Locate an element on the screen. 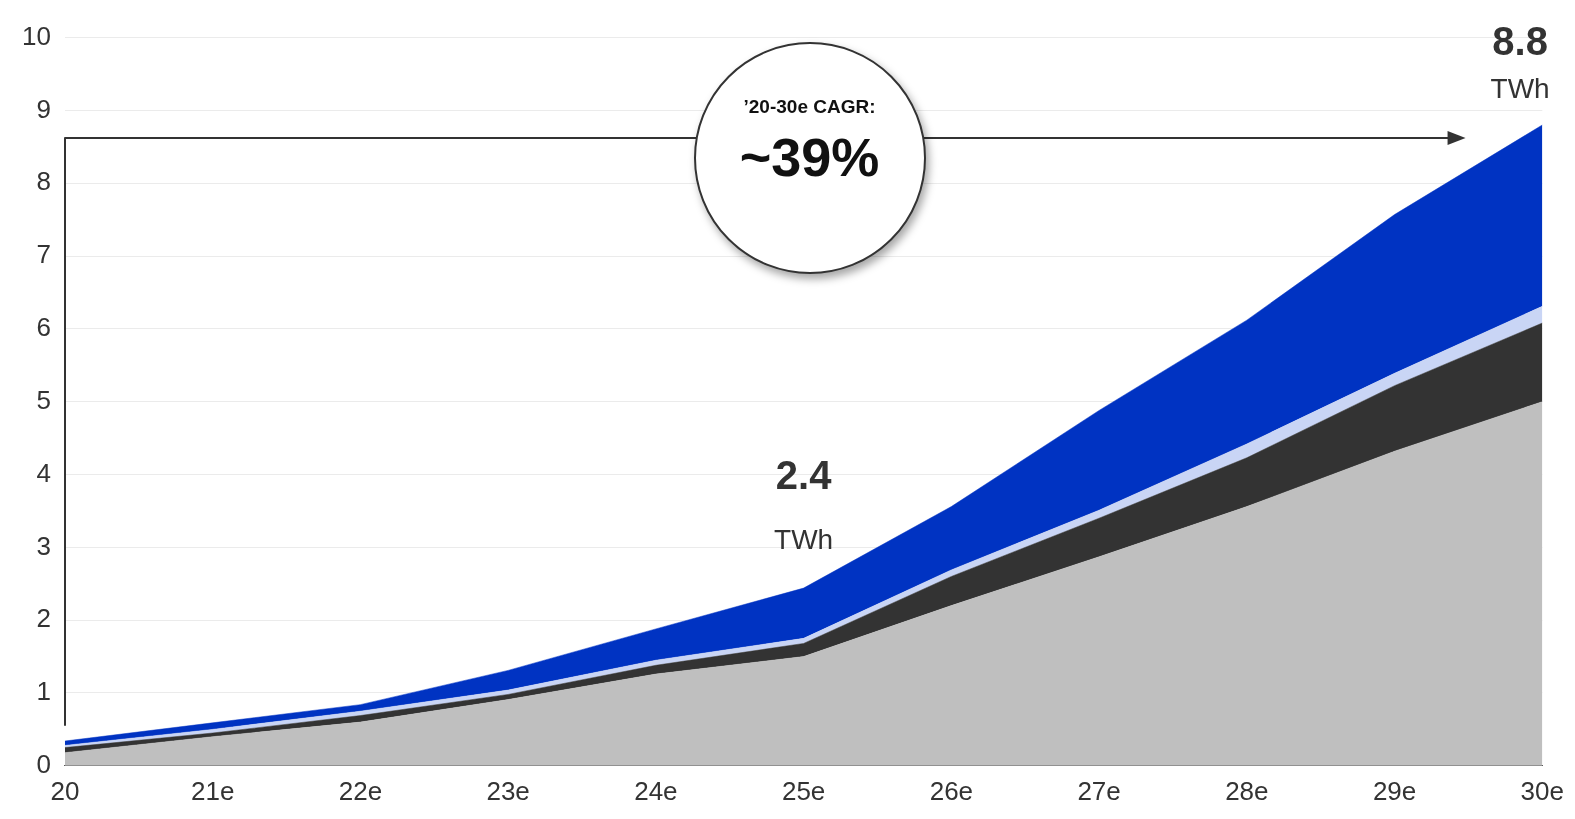 The height and width of the screenshot is (819, 1575). x-tick-label: 22e is located at coordinates (360, 790).